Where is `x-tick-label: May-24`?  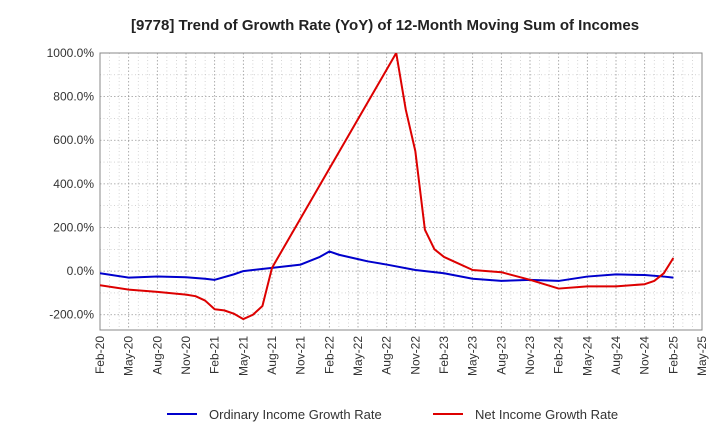 x-tick-label: May-24 is located at coordinates (587, 356).